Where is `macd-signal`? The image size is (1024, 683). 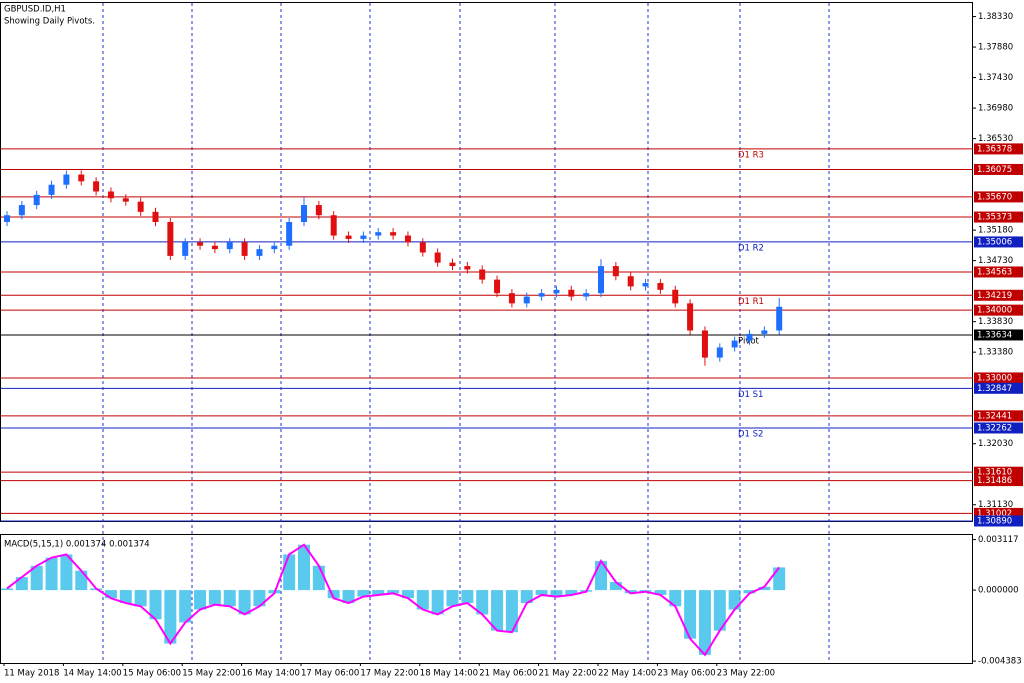 macd-signal is located at coordinates (393, 600).